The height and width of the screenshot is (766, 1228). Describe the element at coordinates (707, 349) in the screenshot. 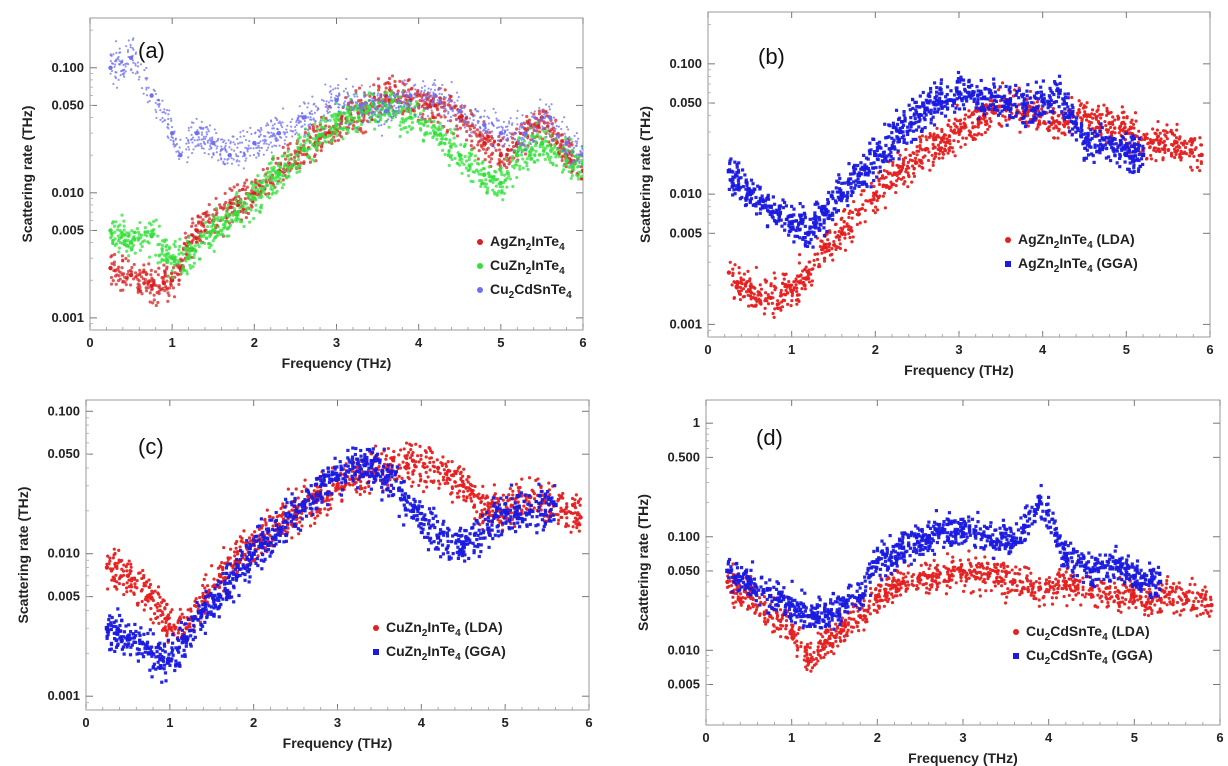

I see `x-tick-label: 0` at that location.